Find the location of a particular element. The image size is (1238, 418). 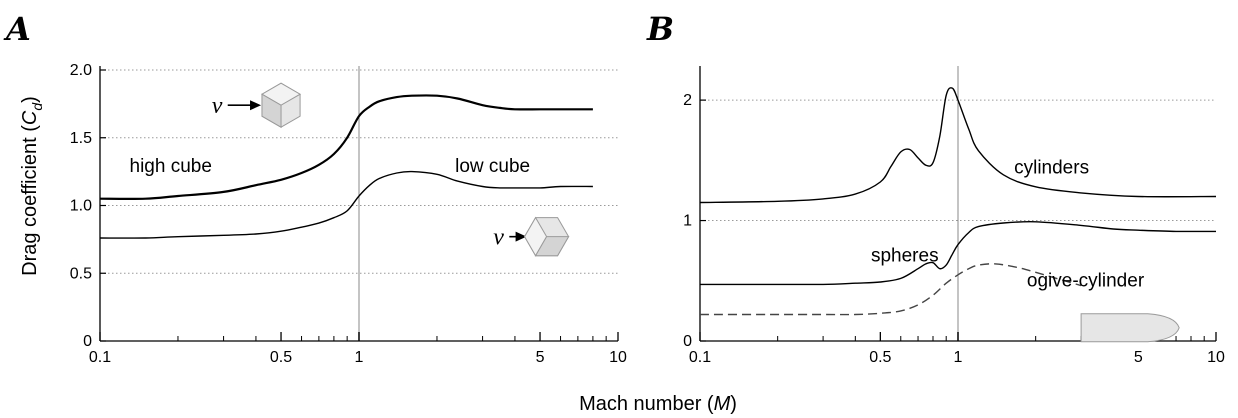

y-tick-label: 1.0 is located at coordinates (81, 206).